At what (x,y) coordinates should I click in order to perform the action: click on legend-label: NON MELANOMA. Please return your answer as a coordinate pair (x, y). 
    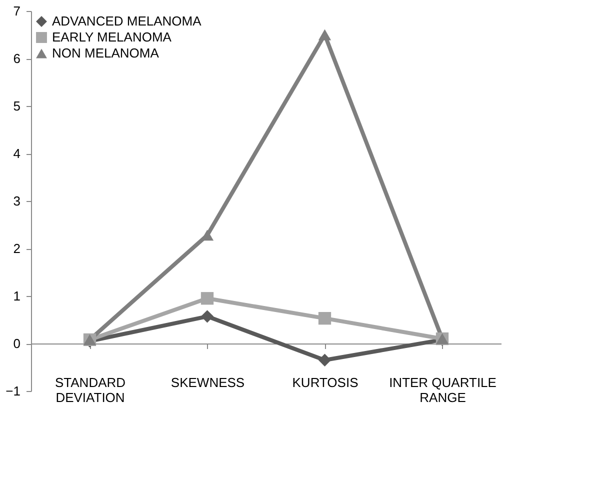
    Looking at the image, I should click on (106, 53).